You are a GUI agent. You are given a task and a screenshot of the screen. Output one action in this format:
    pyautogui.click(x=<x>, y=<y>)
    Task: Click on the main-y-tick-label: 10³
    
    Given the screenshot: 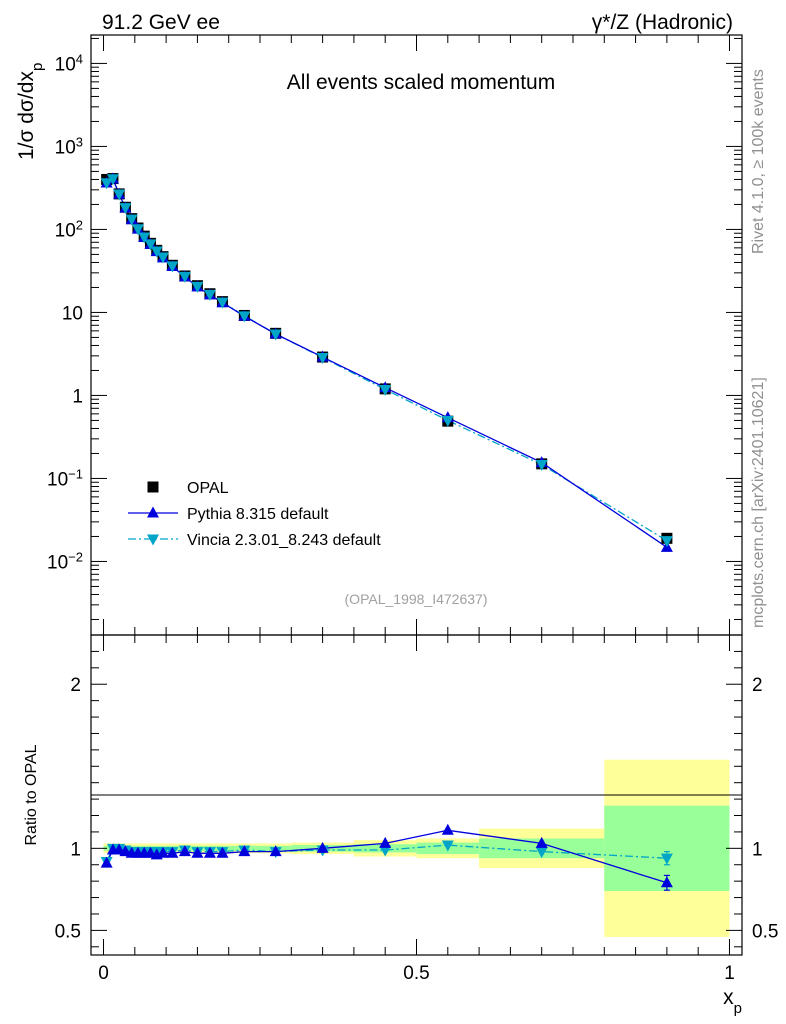 What is the action you would take?
    pyautogui.click(x=69, y=146)
    